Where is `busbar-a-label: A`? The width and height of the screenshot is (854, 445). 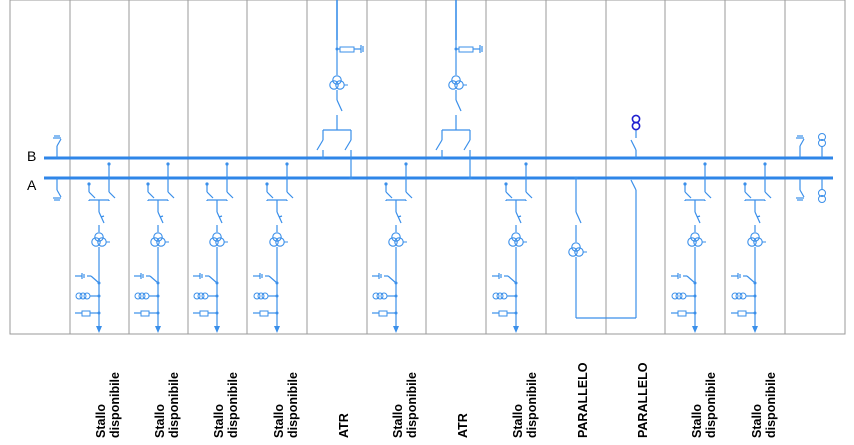 busbar-a-label: A is located at coordinates (32, 185).